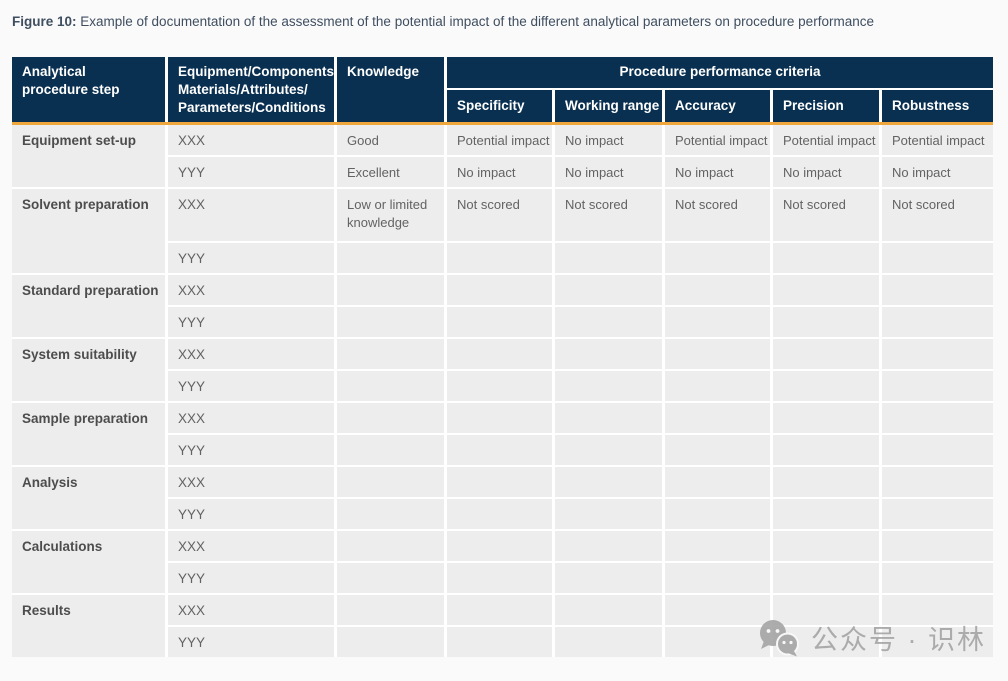 The width and height of the screenshot is (1008, 681). What do you see at coordinates (88, 306) in the screenshot?
I see `step-cell: Standard preparation` at bounding box center [88, 306].